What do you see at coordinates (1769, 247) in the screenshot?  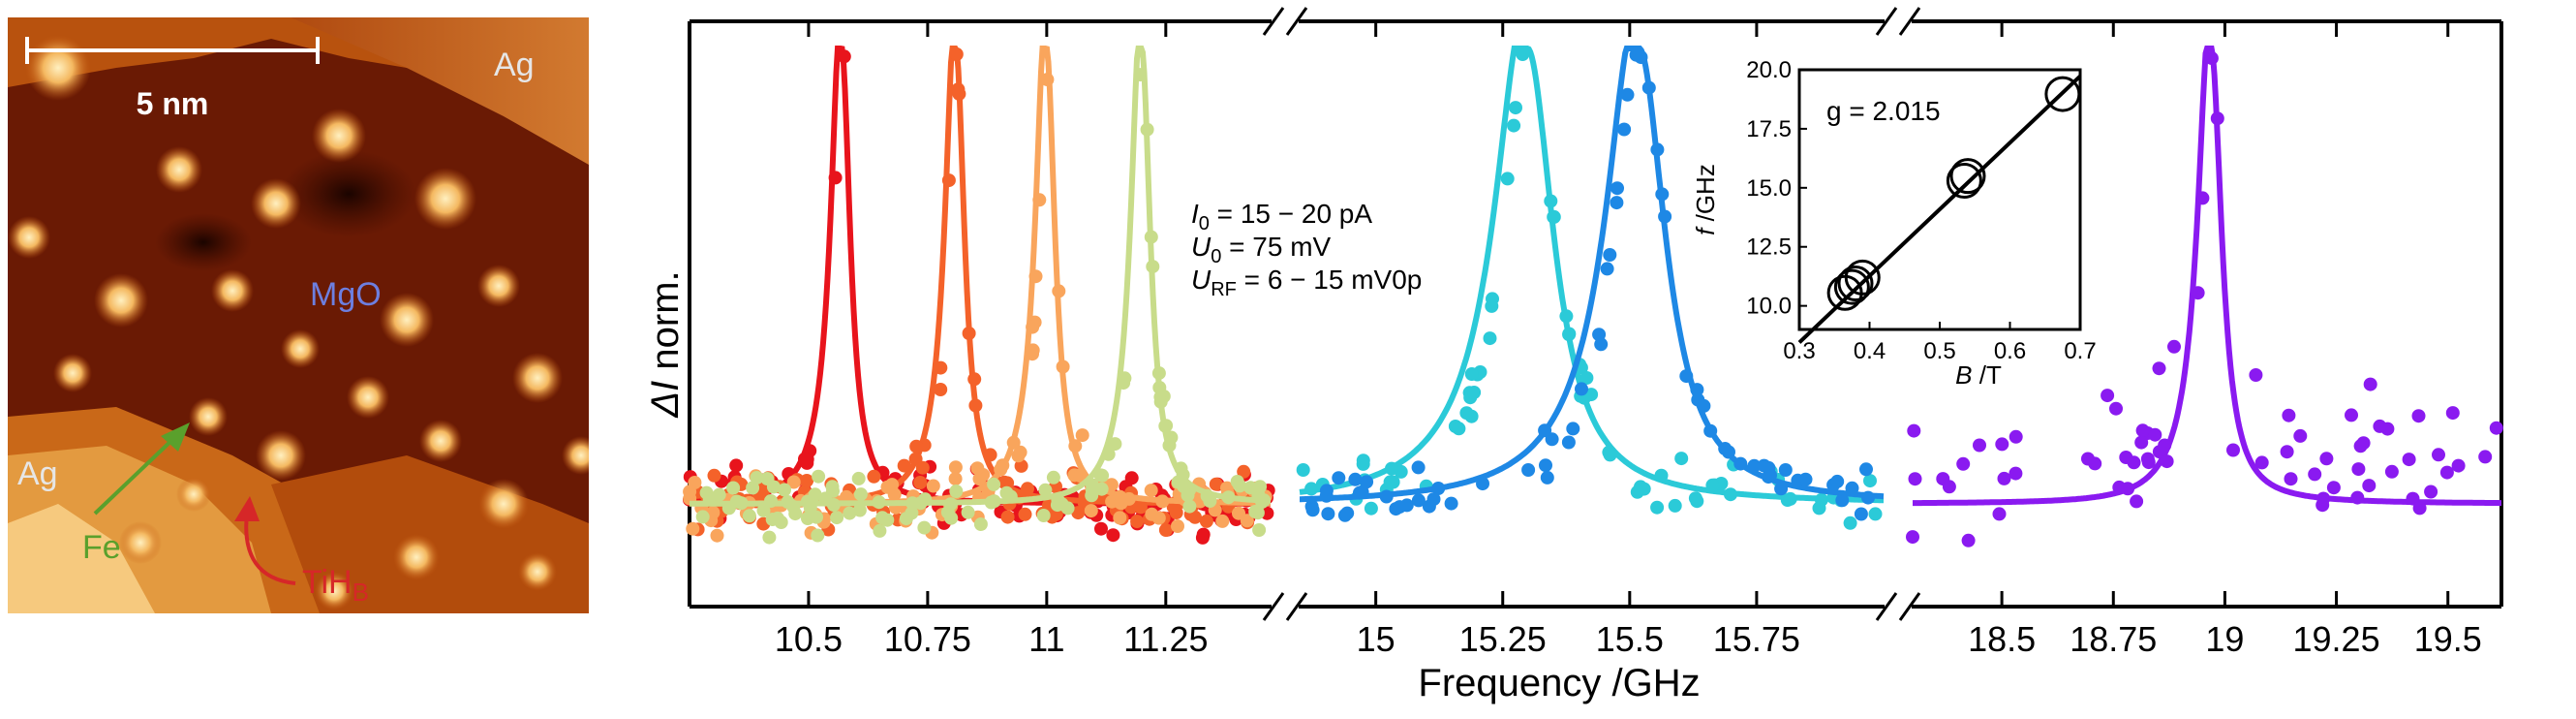 I see `inset-y-tick-label: 12.5` at bounding box center [1769, 247].